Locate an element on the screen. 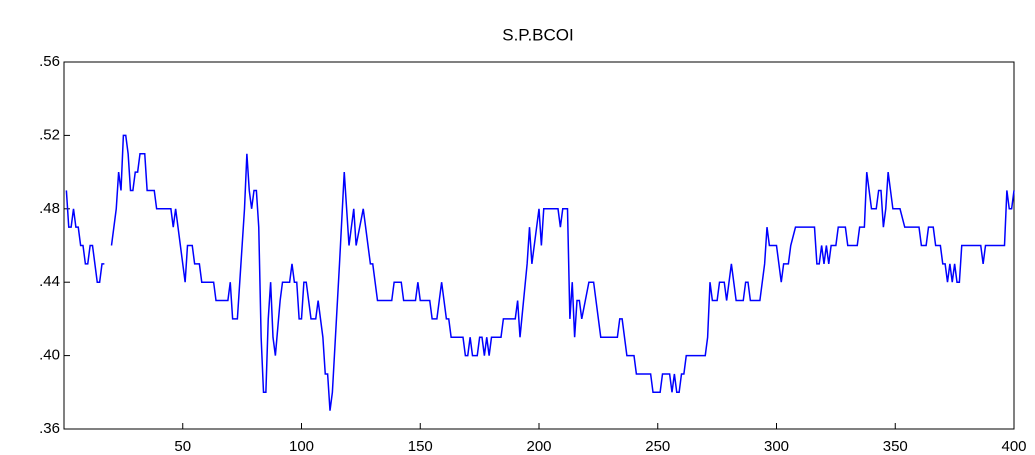 The image size is (1035, 455). x-tick-label: 100 is located at coordinates (301, 446).